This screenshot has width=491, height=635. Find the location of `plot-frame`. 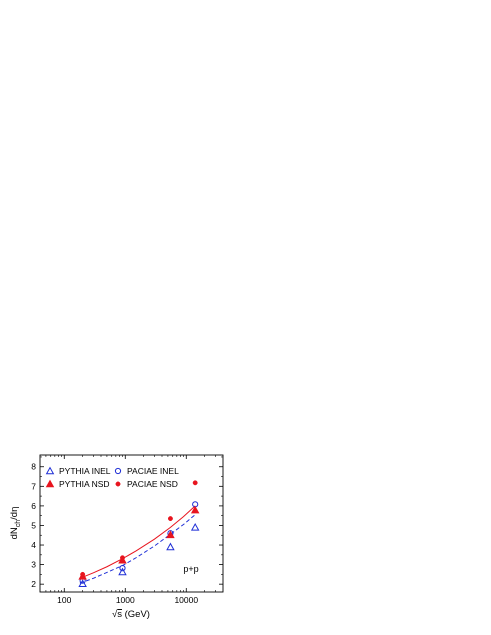

plot-frame is located at coordinates (131, 523).